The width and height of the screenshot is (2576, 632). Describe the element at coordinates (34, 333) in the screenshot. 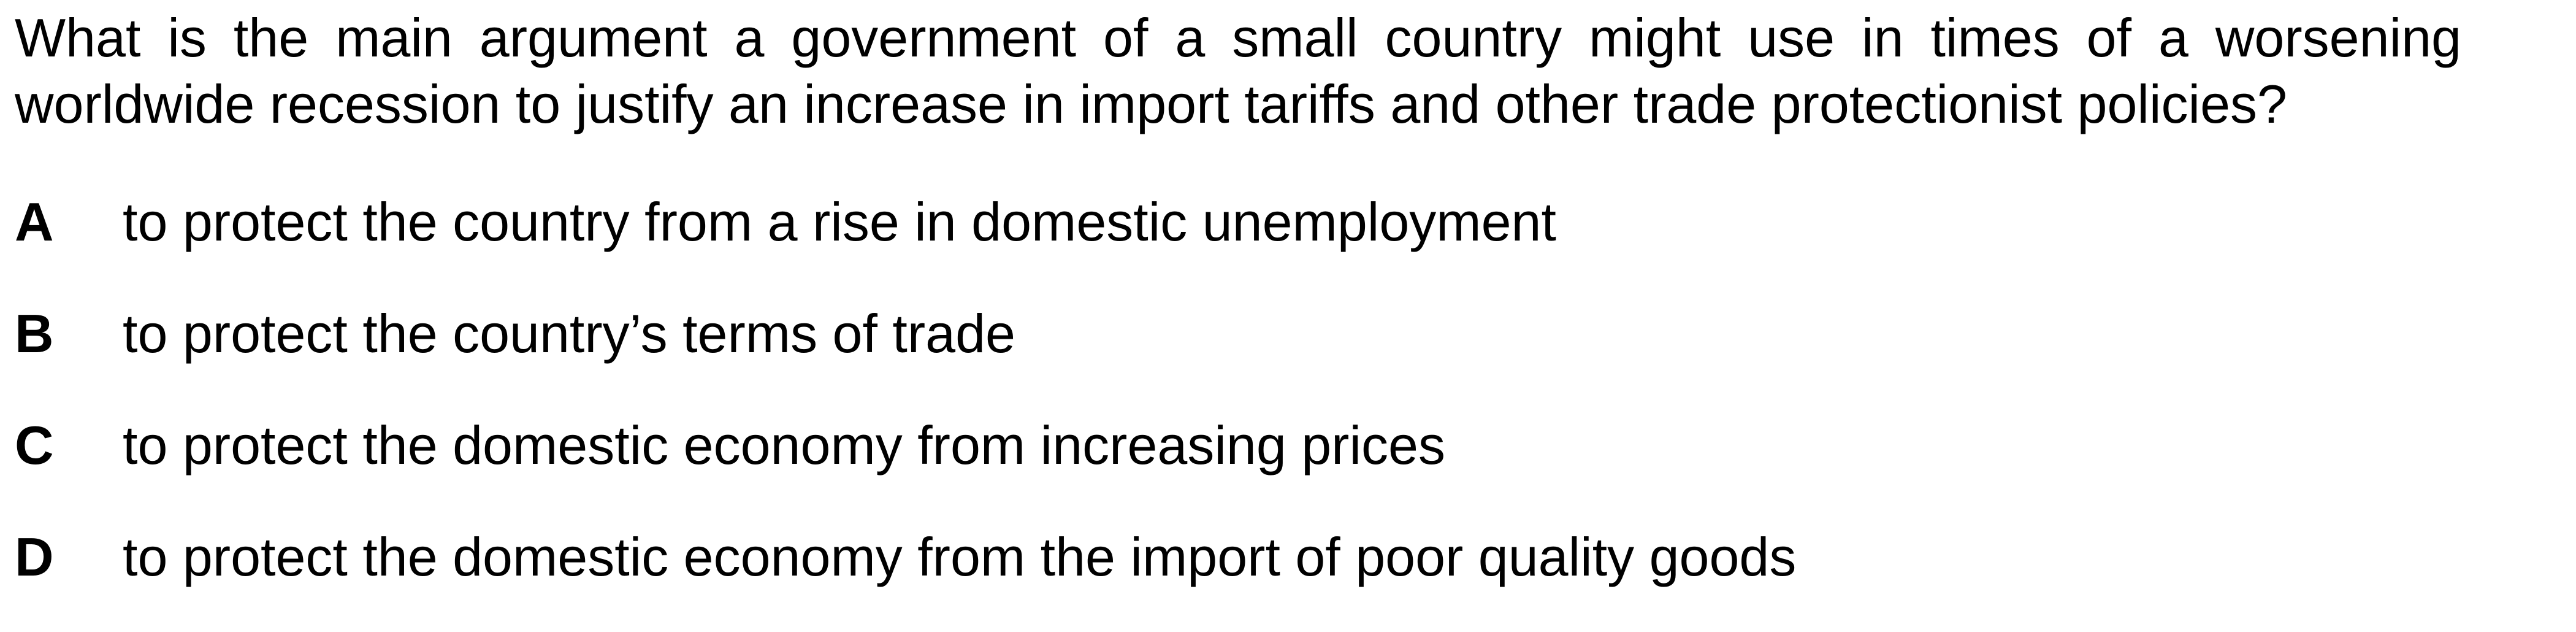

I see `option-letter: B` at that location.